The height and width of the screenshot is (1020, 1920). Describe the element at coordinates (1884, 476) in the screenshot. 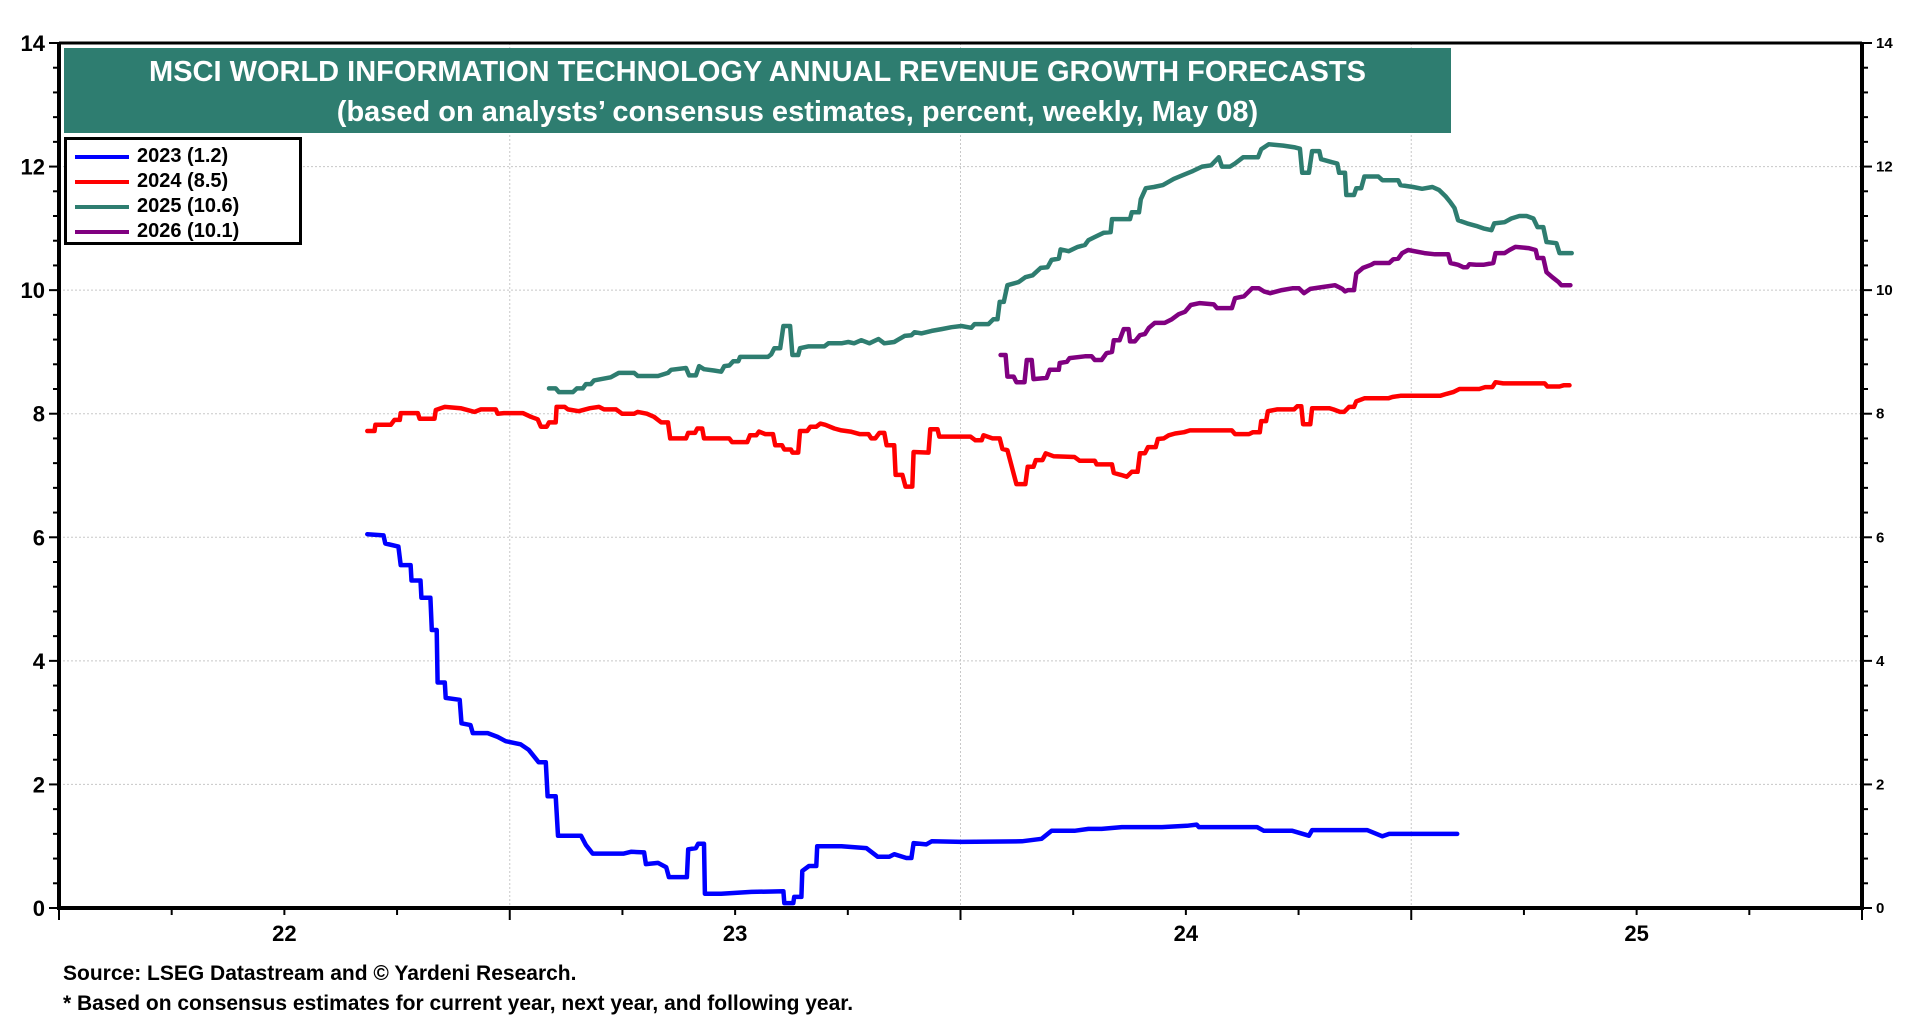

I see `y-axis-right-labels: 0 2 4 6 8 10 12 14` at that location.